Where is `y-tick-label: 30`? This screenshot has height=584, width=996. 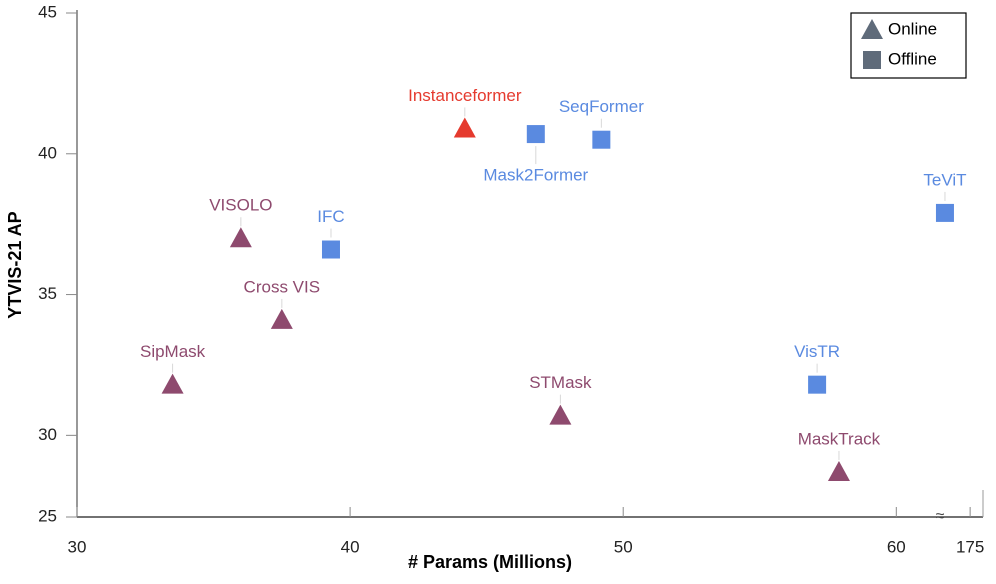
y-tick-label: 30 is located at coordinates (47, 434).